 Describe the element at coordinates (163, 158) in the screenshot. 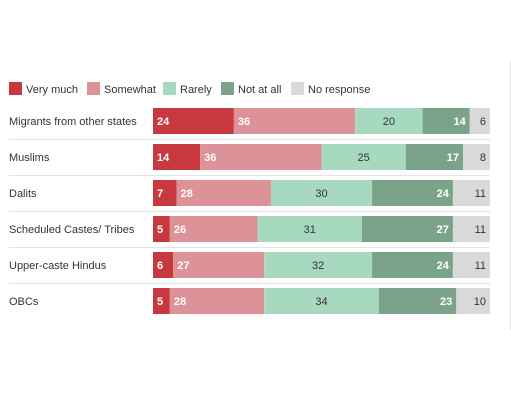

I see `data-label-very-much: 14` at that location.